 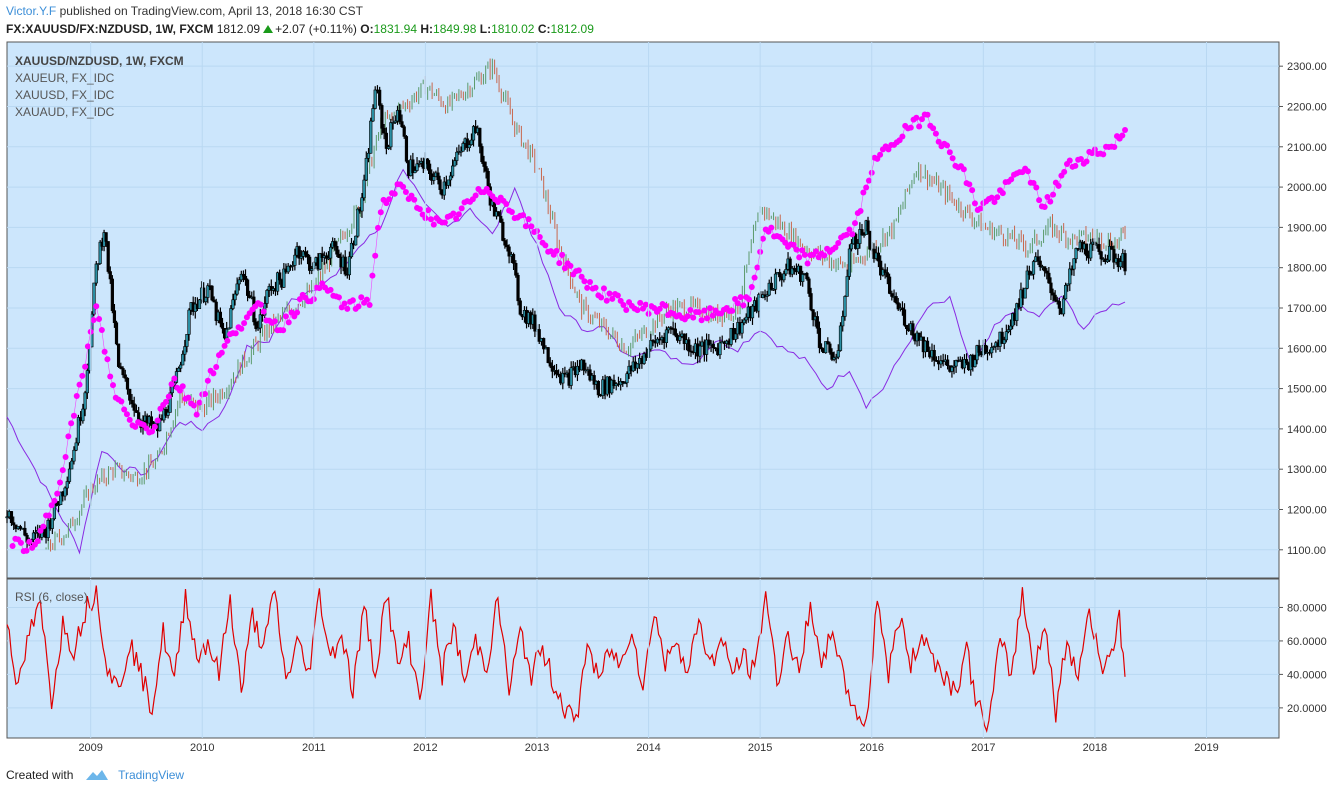 What do you see at coordinates (51, 597) in the screenshot?
I see `rsi-legend: RSI (6, close)` at bounding box center [51, 597].